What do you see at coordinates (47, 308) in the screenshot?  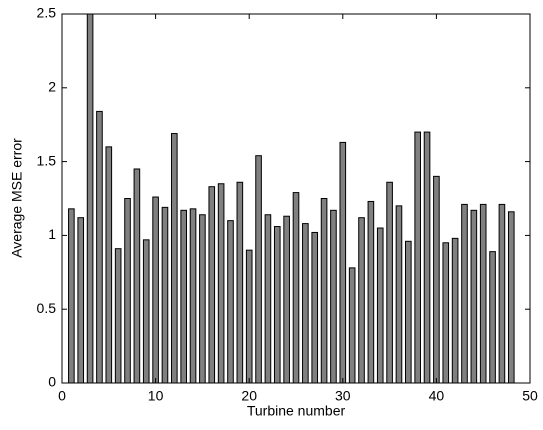 I see `y-tick-label: 0.5` at bounding box center [47, 308].